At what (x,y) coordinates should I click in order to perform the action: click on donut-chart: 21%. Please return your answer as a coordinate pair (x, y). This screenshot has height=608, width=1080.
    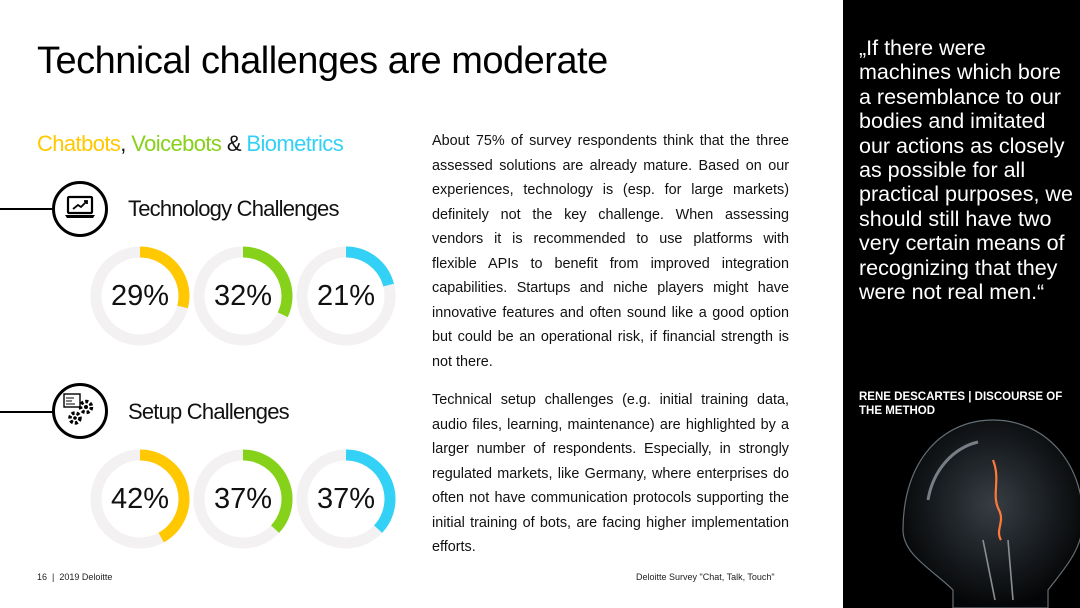
    Looking at the image, I should click on (346, 296).